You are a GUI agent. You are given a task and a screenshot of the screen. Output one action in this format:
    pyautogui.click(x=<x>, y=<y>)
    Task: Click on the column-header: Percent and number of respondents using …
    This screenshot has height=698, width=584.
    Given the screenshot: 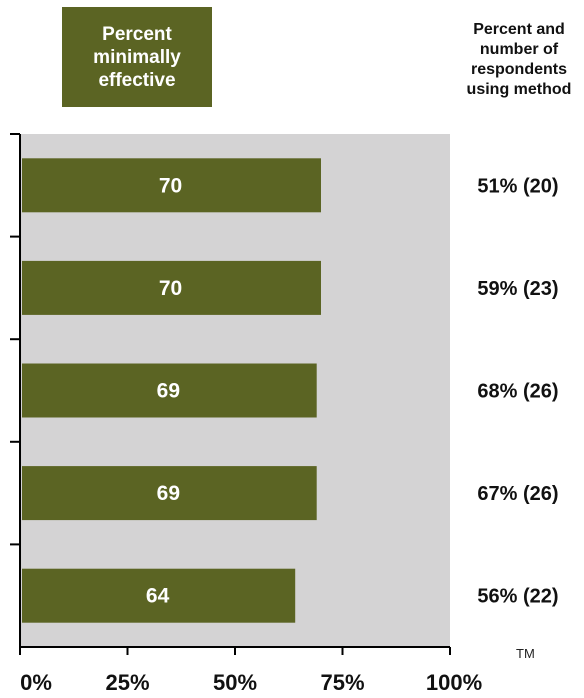 What is the action you would take?
    pyautogui.click(x=519, y=59)
    